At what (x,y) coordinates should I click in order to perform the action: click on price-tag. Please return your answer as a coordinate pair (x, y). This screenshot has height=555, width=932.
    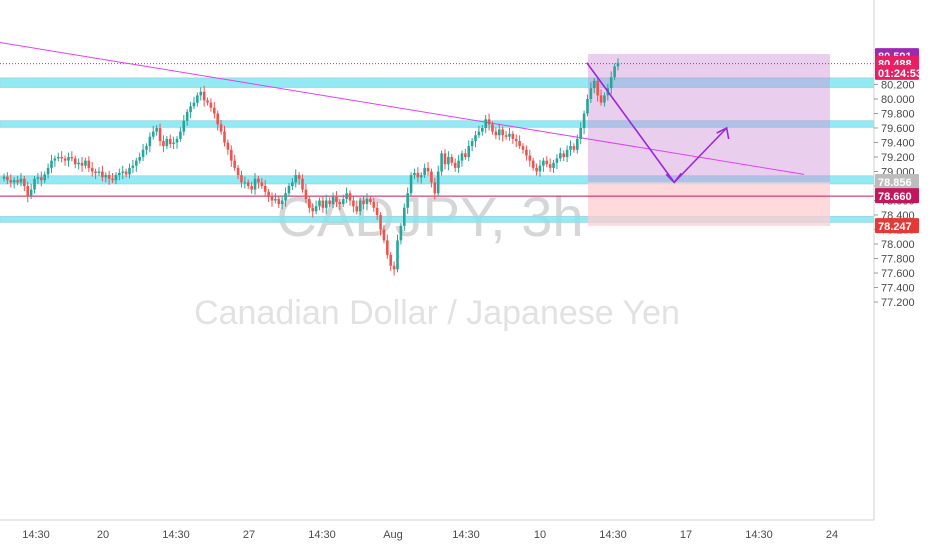
    Looking at the image, I should click on (897, 196).